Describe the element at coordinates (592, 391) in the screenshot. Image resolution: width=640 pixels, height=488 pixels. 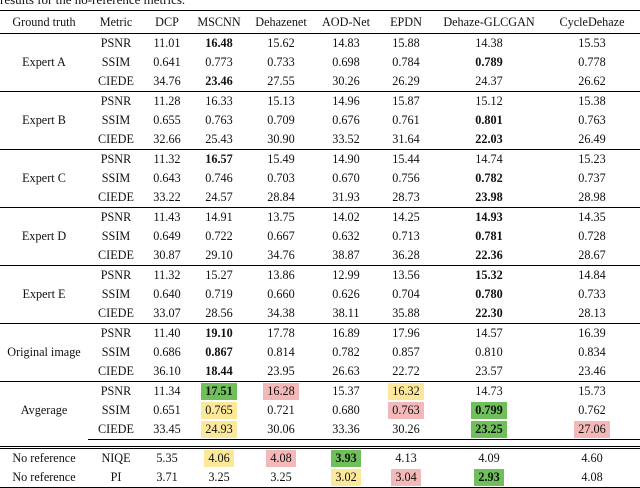
I see `value-cell: 15.73` at that location.